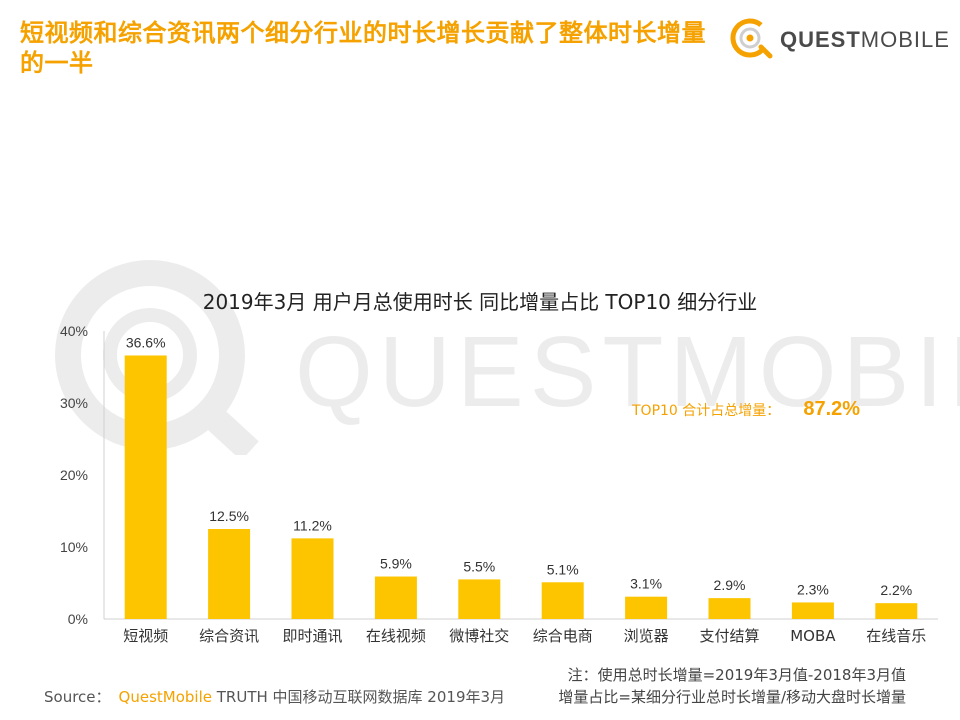  I want to click on bar-value-label: 2.2%, so click(896, 590).